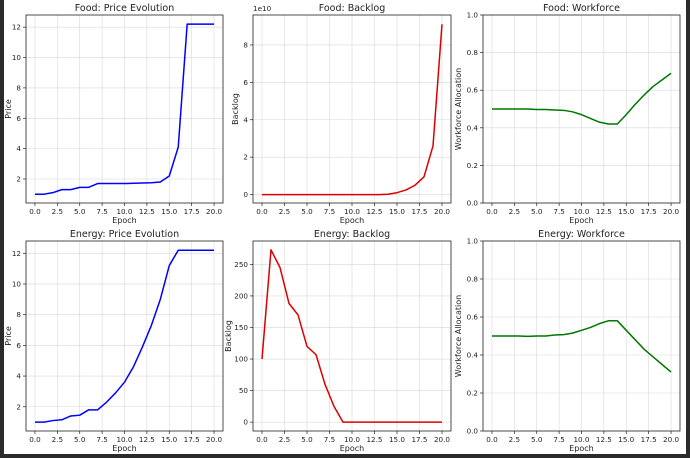 This screenshot has width=690, height=458. What do you see at coordinates (125, 8) in the screenshot?
I see `chart-title: Food: Price Evolution` at bounding box center [125, 8].